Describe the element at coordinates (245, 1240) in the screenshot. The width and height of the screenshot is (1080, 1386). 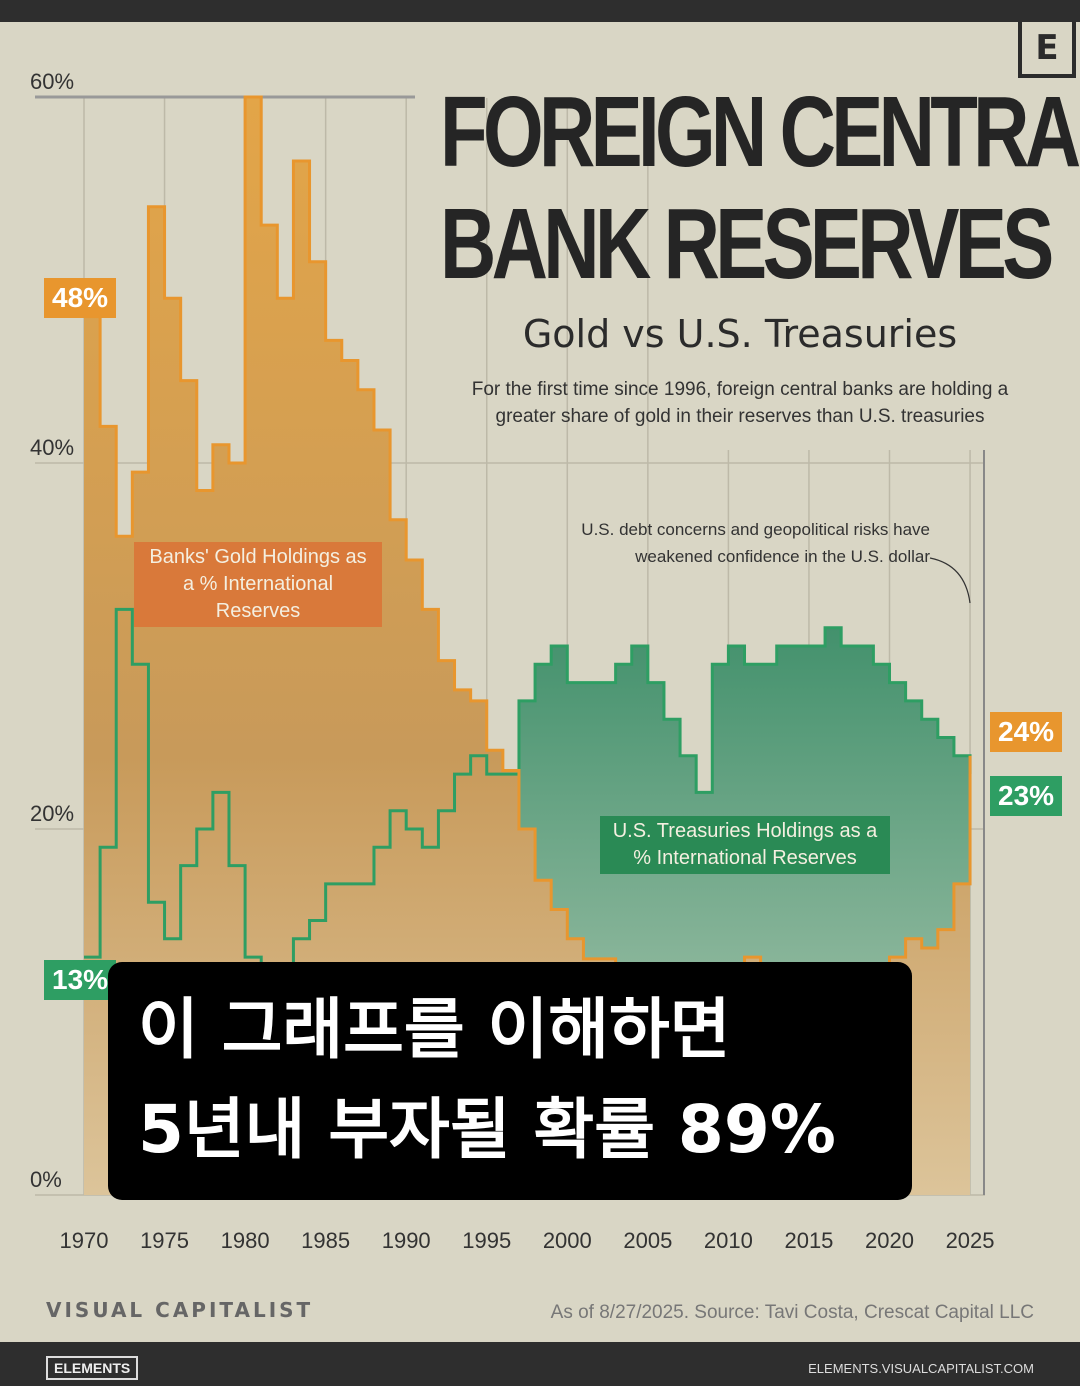
I see `x-tick-label: 1980` at that location.